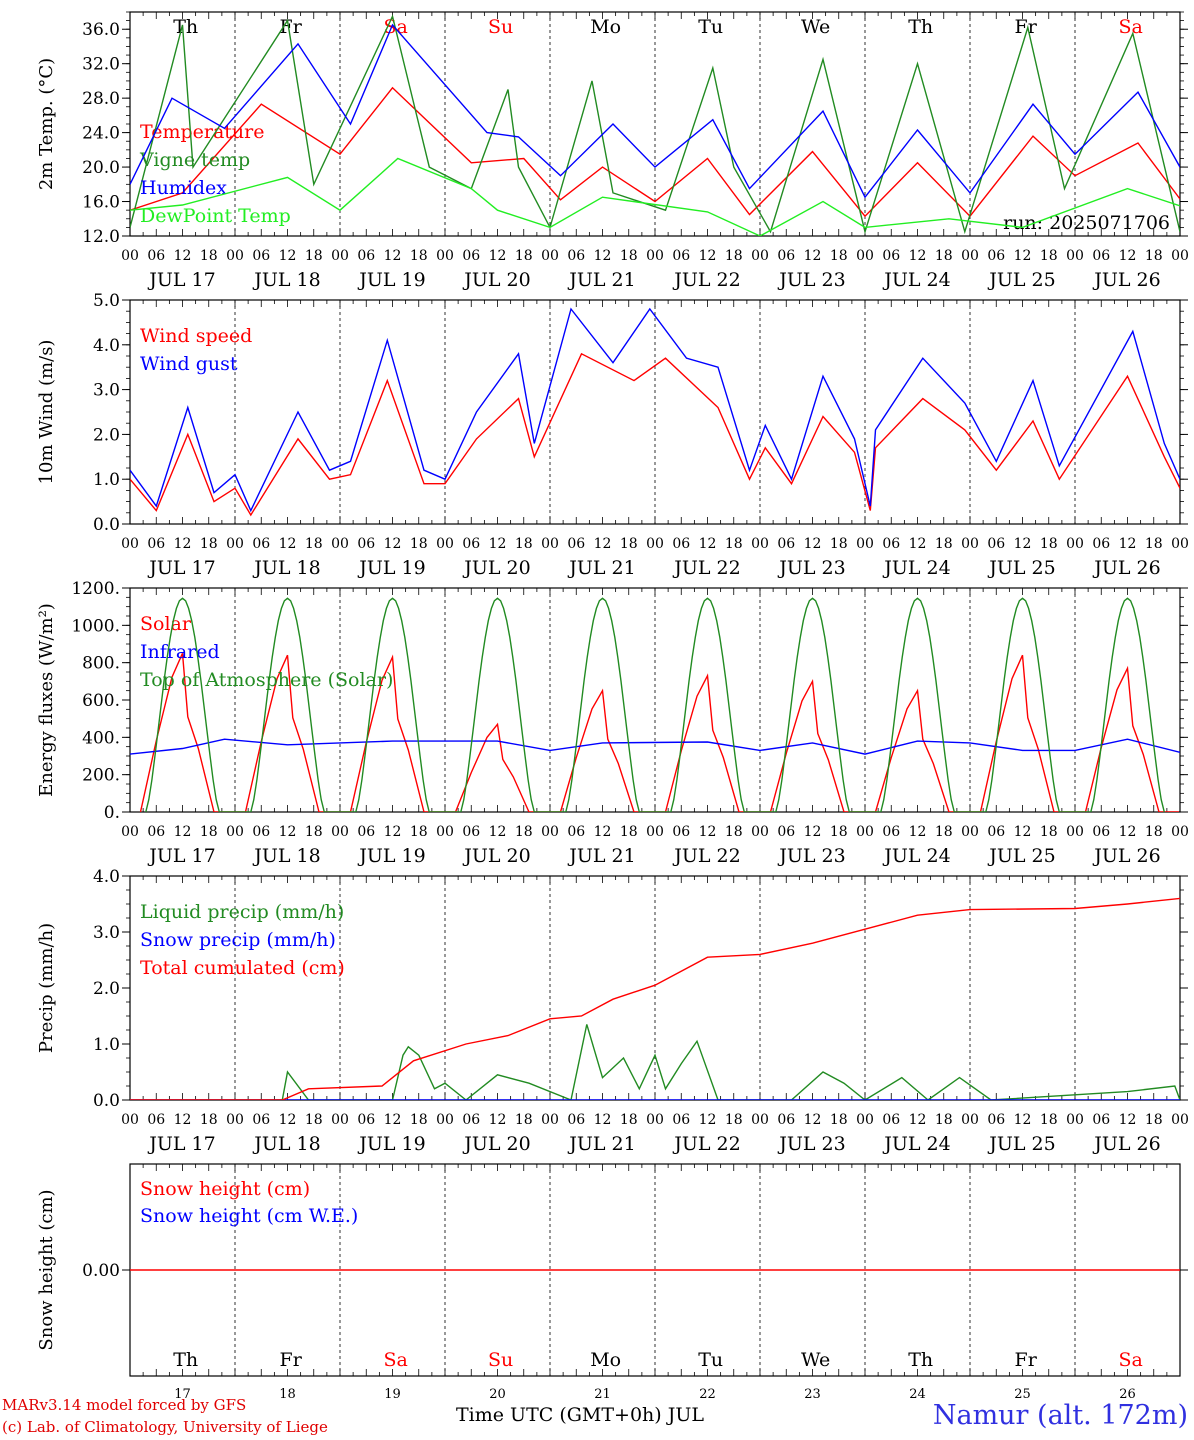 The width and height of the screenshot is (1194, 1440). Describe the element at coordinates (181, 280) in the screenshot. I see `day-label: JUL 17` at that location.